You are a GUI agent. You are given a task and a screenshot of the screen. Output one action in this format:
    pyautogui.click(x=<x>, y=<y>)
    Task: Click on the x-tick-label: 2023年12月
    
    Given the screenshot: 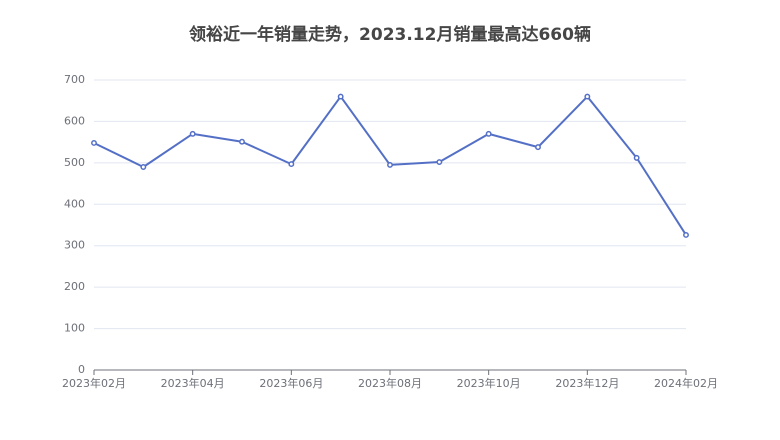 What is the action you would take?
    pyautogui.click(x=587, y=383)
    